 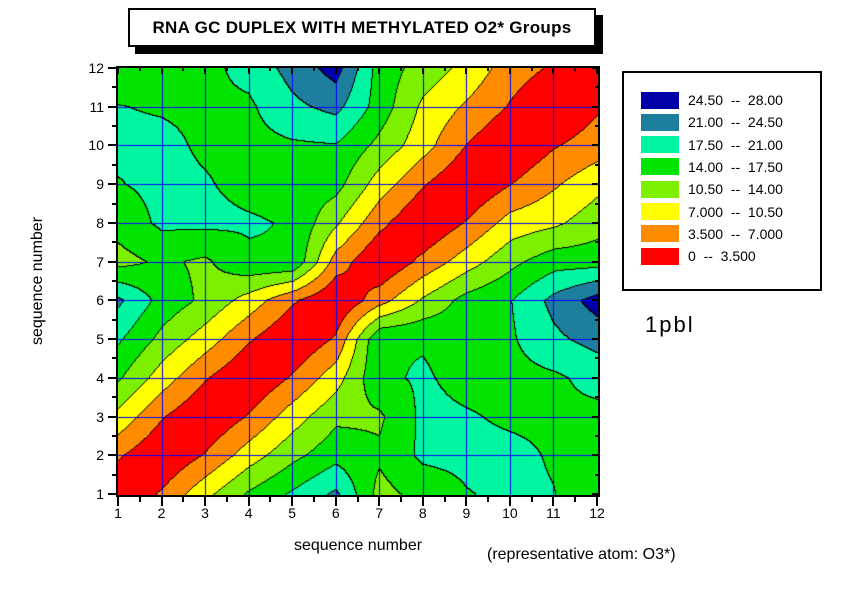 I want to click on legend-entry: 24.50 -- 28.00, so click(x=712, y=100).